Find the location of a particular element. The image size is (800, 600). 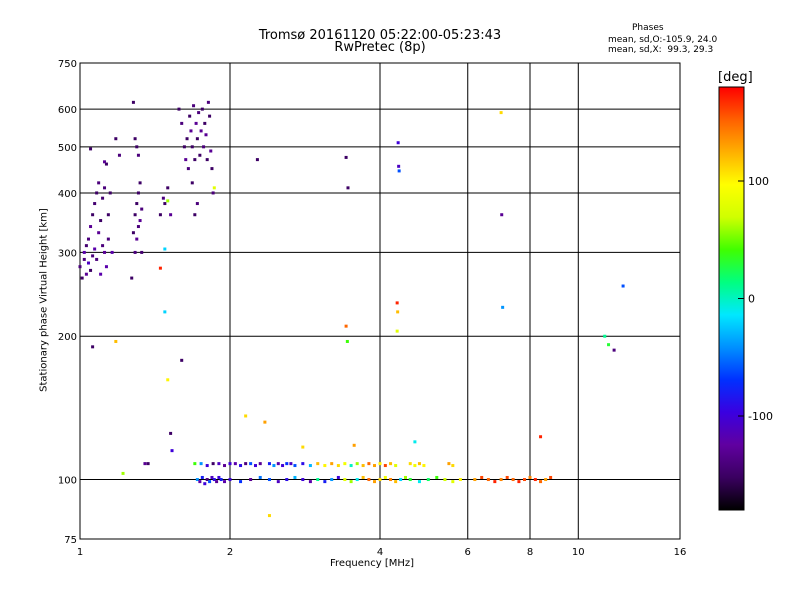

y-tick-label: 75 is located at coordinates (70, 540).